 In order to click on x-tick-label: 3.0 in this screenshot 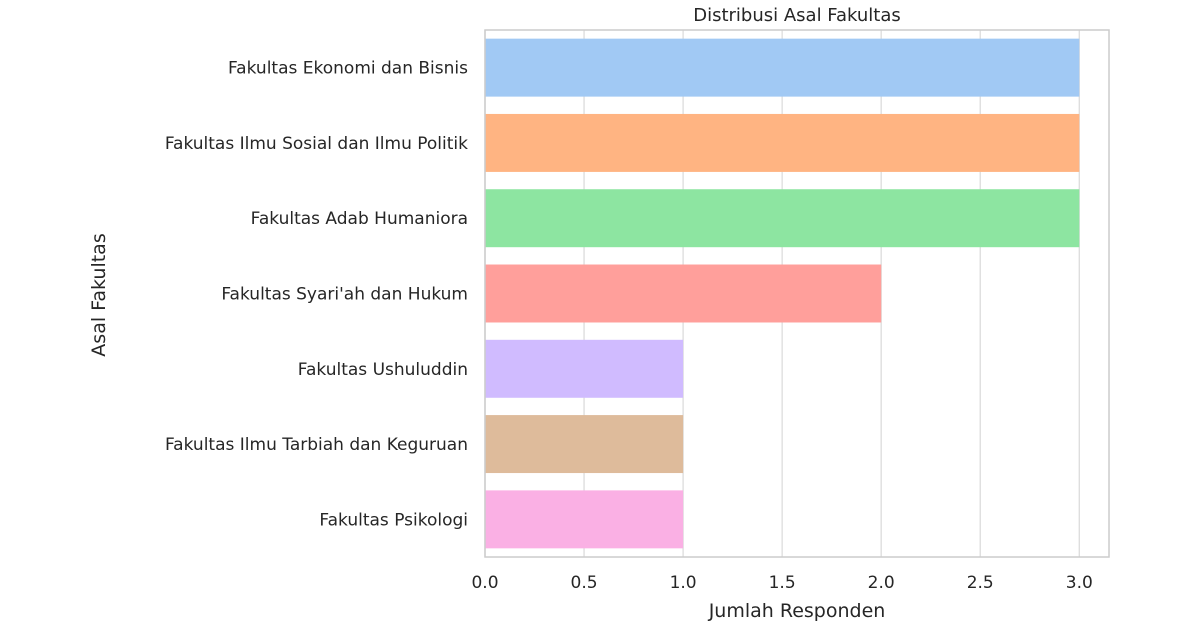, I will do `click(1079, 583)`.